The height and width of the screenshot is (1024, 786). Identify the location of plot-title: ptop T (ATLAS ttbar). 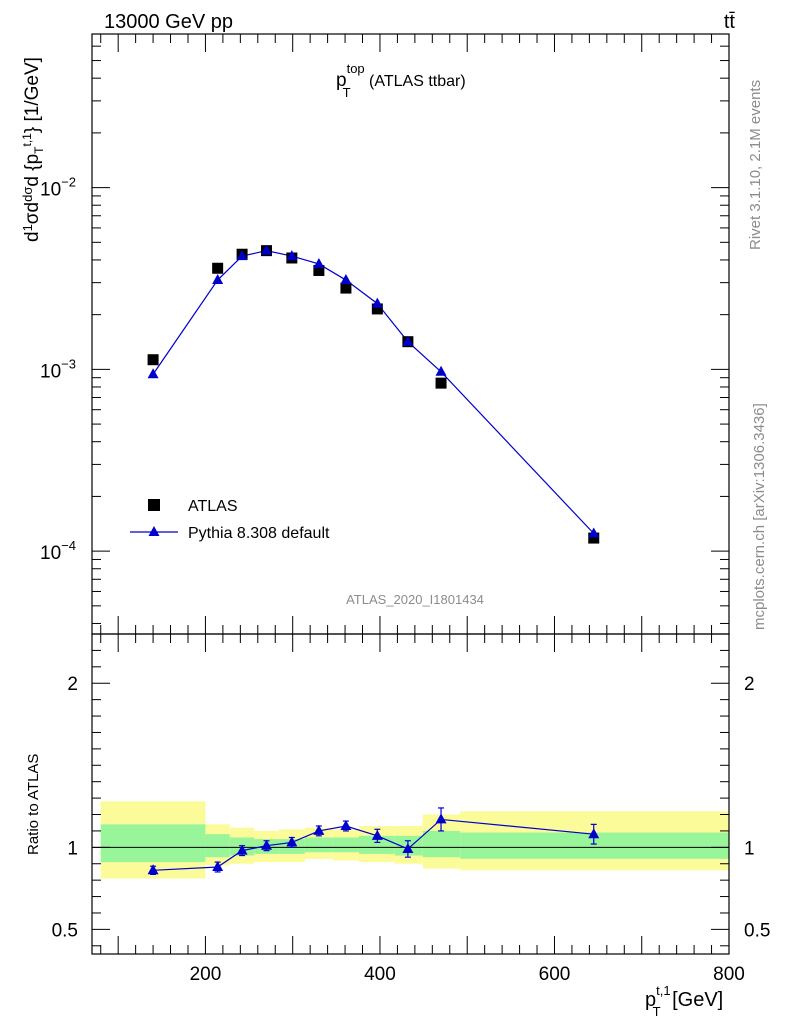
(401, 80).